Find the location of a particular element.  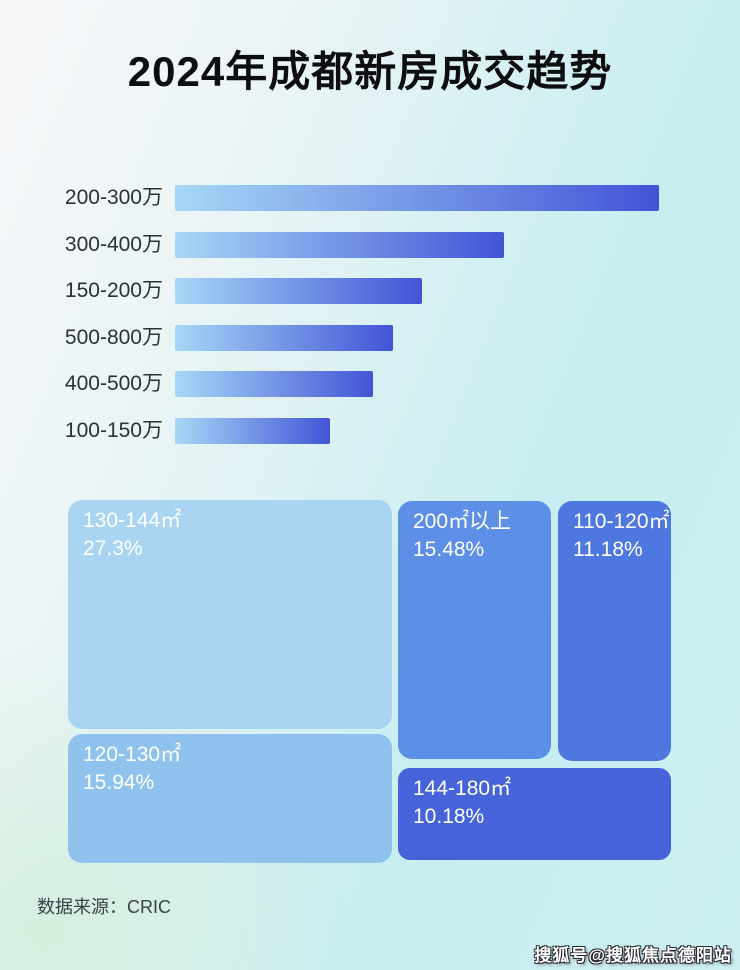

bar-label: 300-400万 is located at coordinates (113, 244).